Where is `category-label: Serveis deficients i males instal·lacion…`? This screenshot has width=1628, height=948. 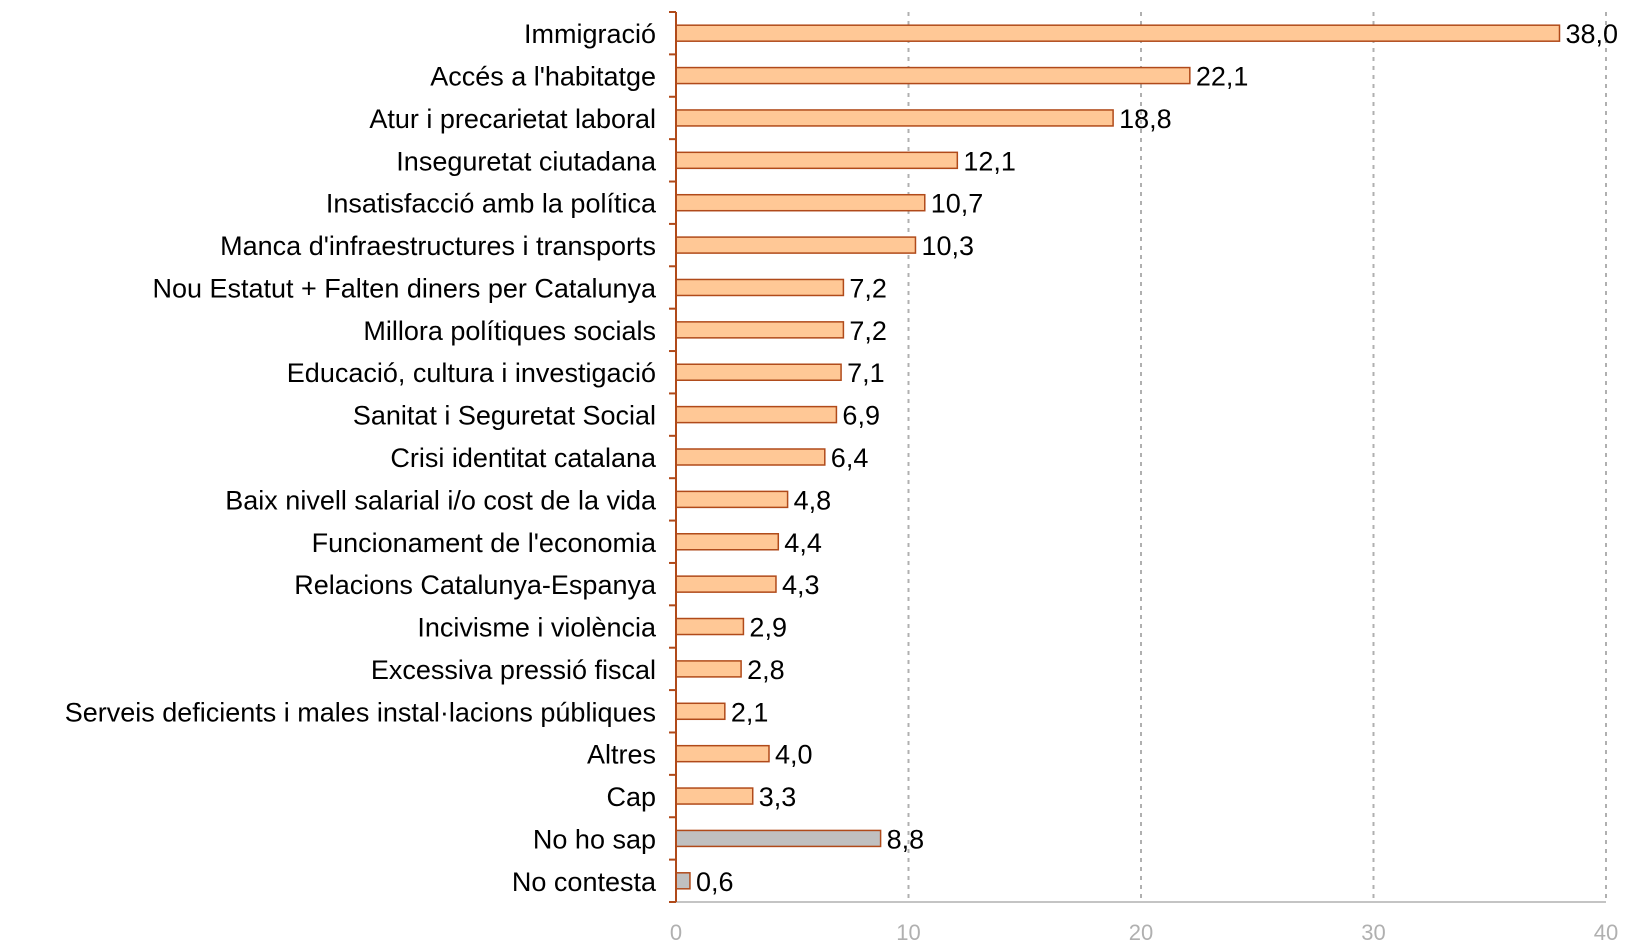 category-label: Serveis deficients i males instal·lacion… is located at coordinates (360, 712).